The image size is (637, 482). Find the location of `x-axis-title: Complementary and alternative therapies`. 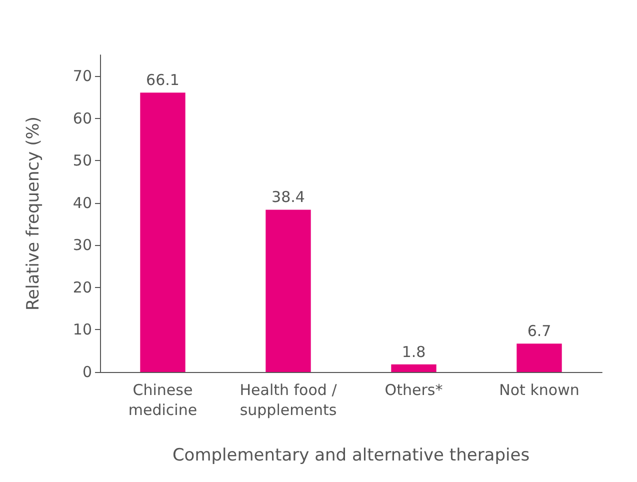

x-axis-title: Complementary and alternative therapies is located at coordinates (351, 456).